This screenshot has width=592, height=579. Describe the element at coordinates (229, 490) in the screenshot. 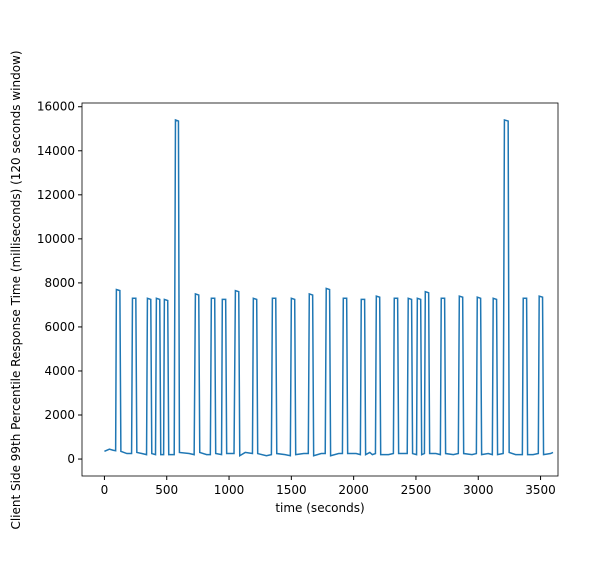

I see `x-tick-label: 1000` at that location.